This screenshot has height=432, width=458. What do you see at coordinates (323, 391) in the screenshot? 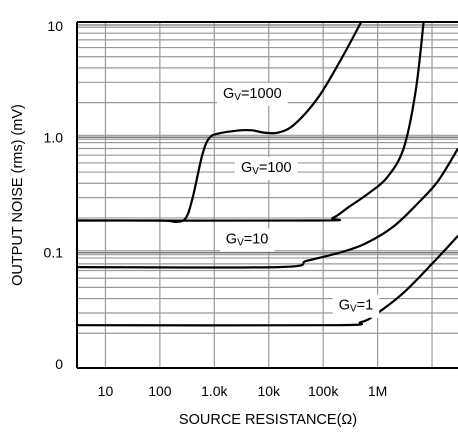
I see `x-tick-label: 100k` at bounding box center [323, 391].